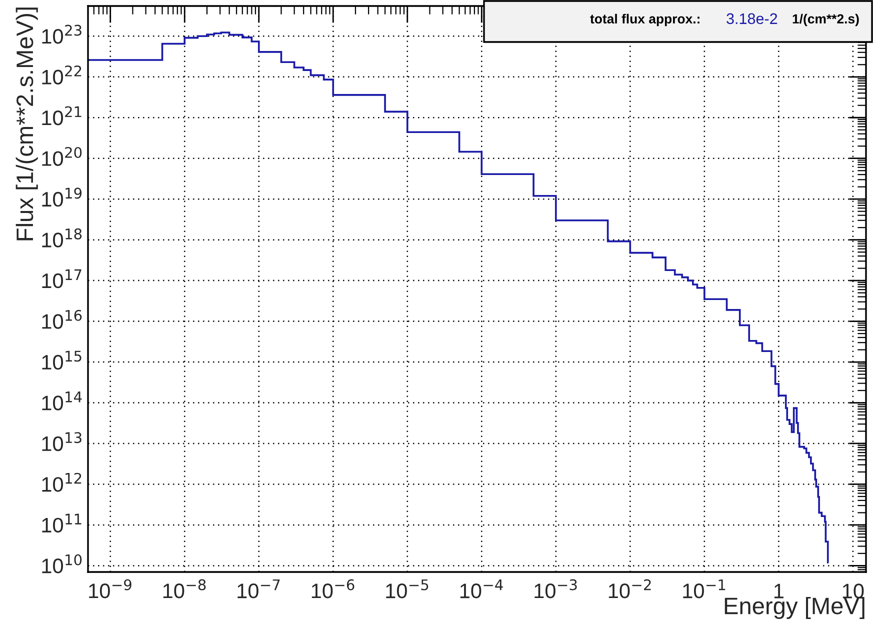 This screenshot has width=873, height=624. Describe the element at coordinates (62, 401) in the screenshot. I see `y-tick-label: 10$^{14}$` at that location.